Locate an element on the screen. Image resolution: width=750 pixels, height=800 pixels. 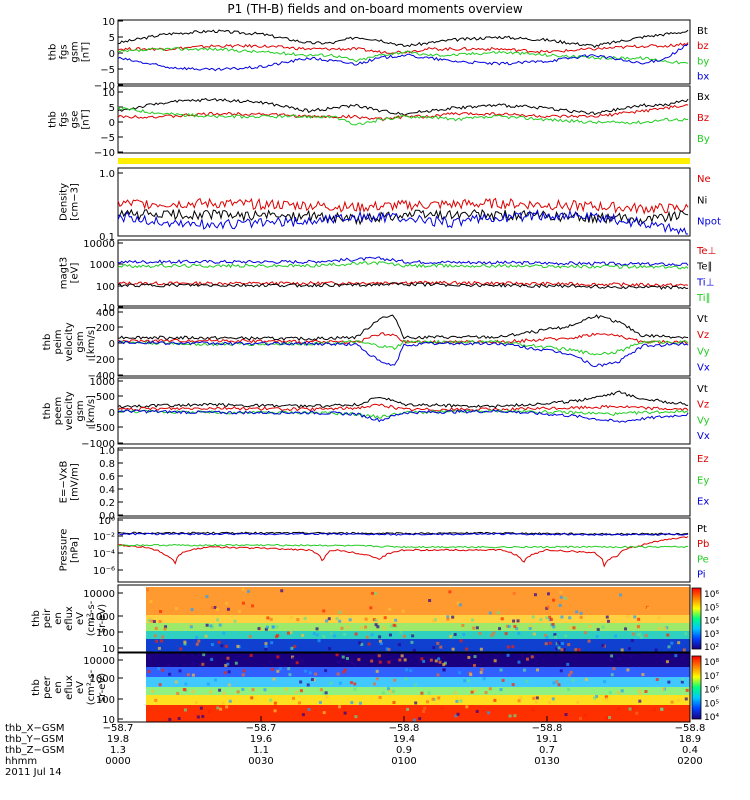
panel-peir-spec: thbpeirenefluxeV(cm²-s-sr-eV) is located at coordinates (366, 618).